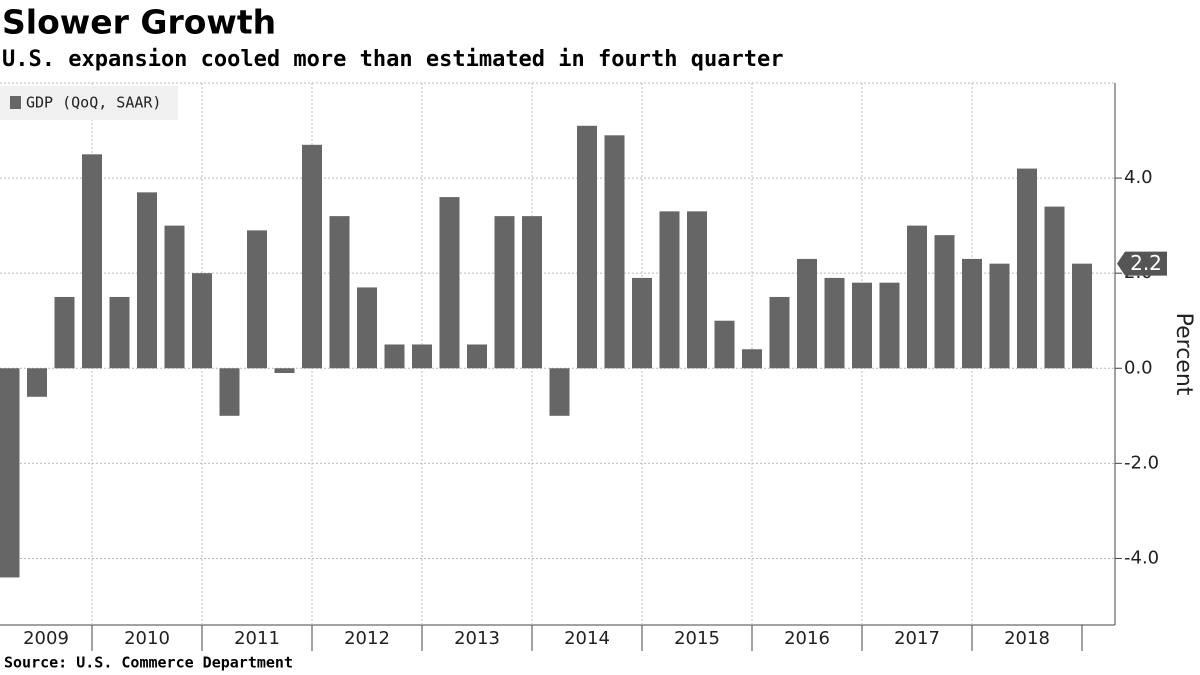  What do you see at coordinates (1183, 354) in the screenshot?
I see `y-axis-label: Percent` at bounding box center [1183, 354].